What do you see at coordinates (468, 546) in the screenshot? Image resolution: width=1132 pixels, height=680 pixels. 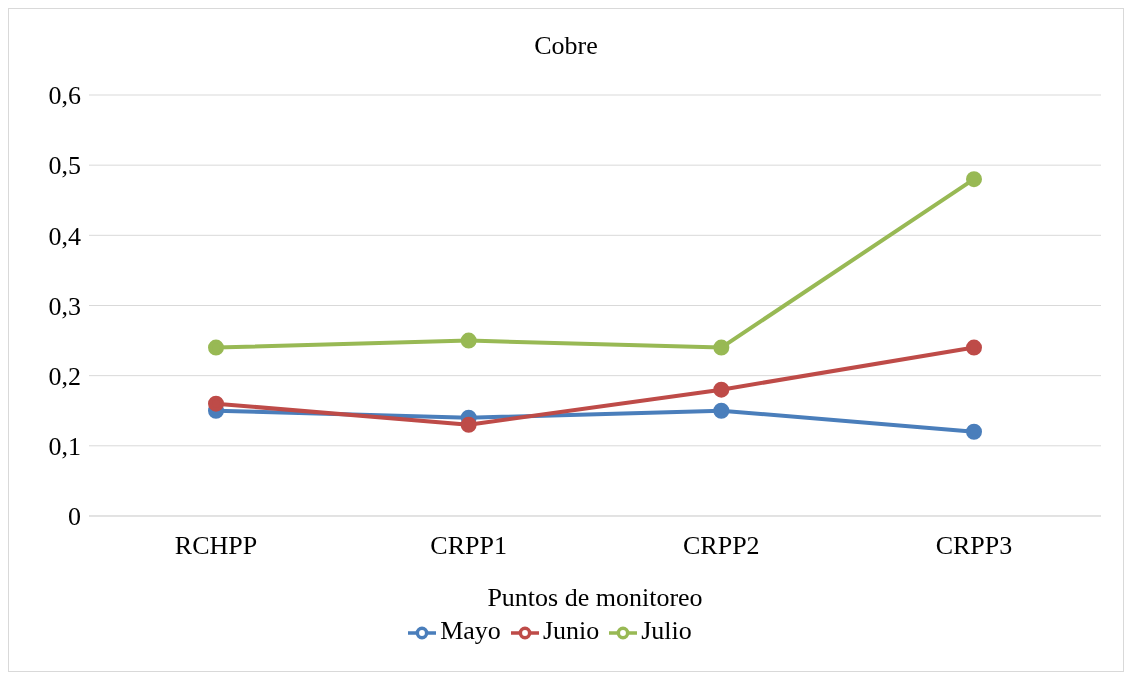 I see `x-tick-label: CRPP1` at bounding box center [468, 546].